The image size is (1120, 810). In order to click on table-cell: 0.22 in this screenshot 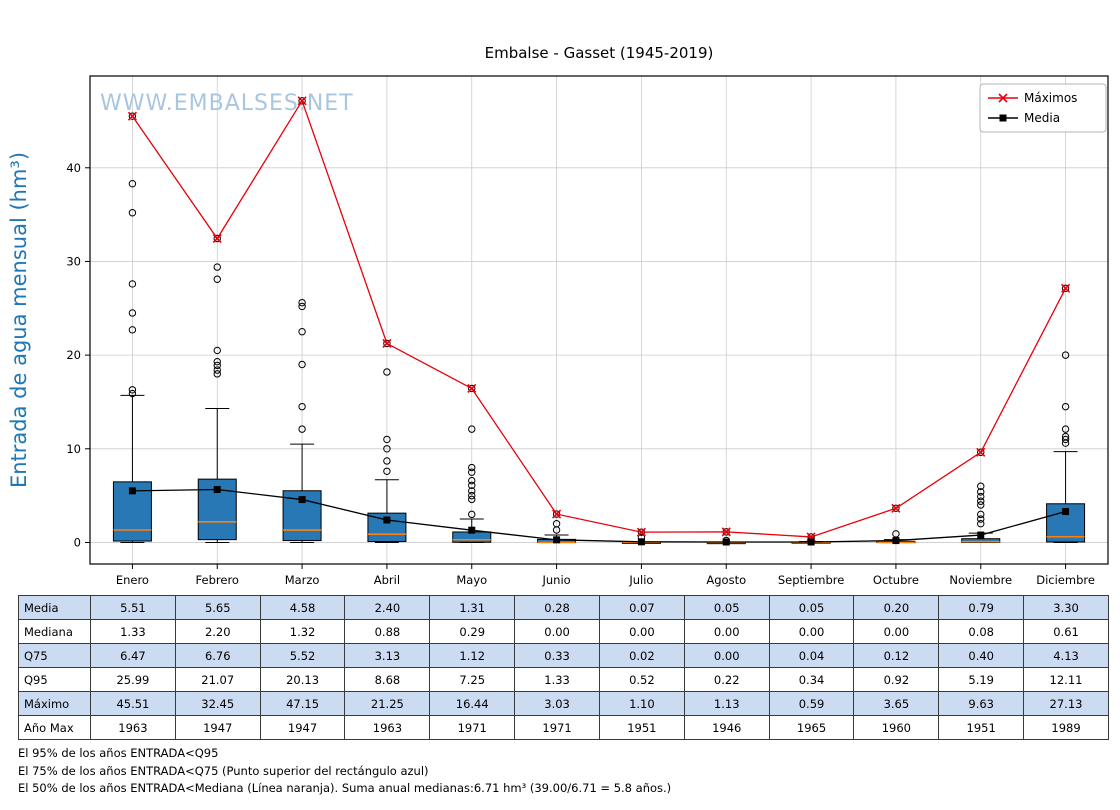, I will do `click(726, 679)`.